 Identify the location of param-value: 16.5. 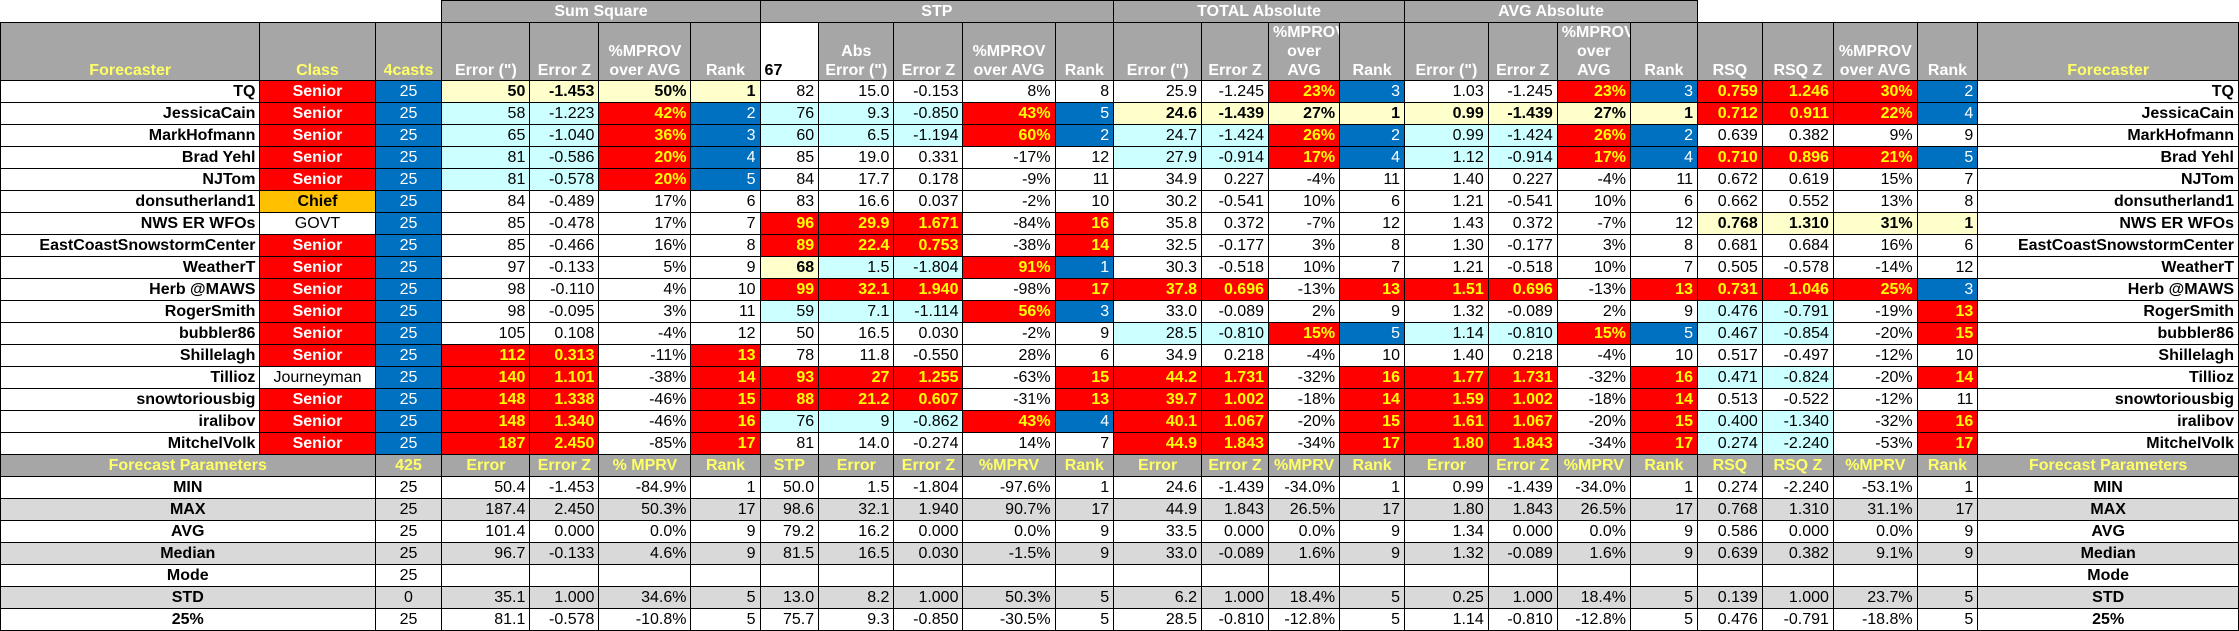
(856, 553).